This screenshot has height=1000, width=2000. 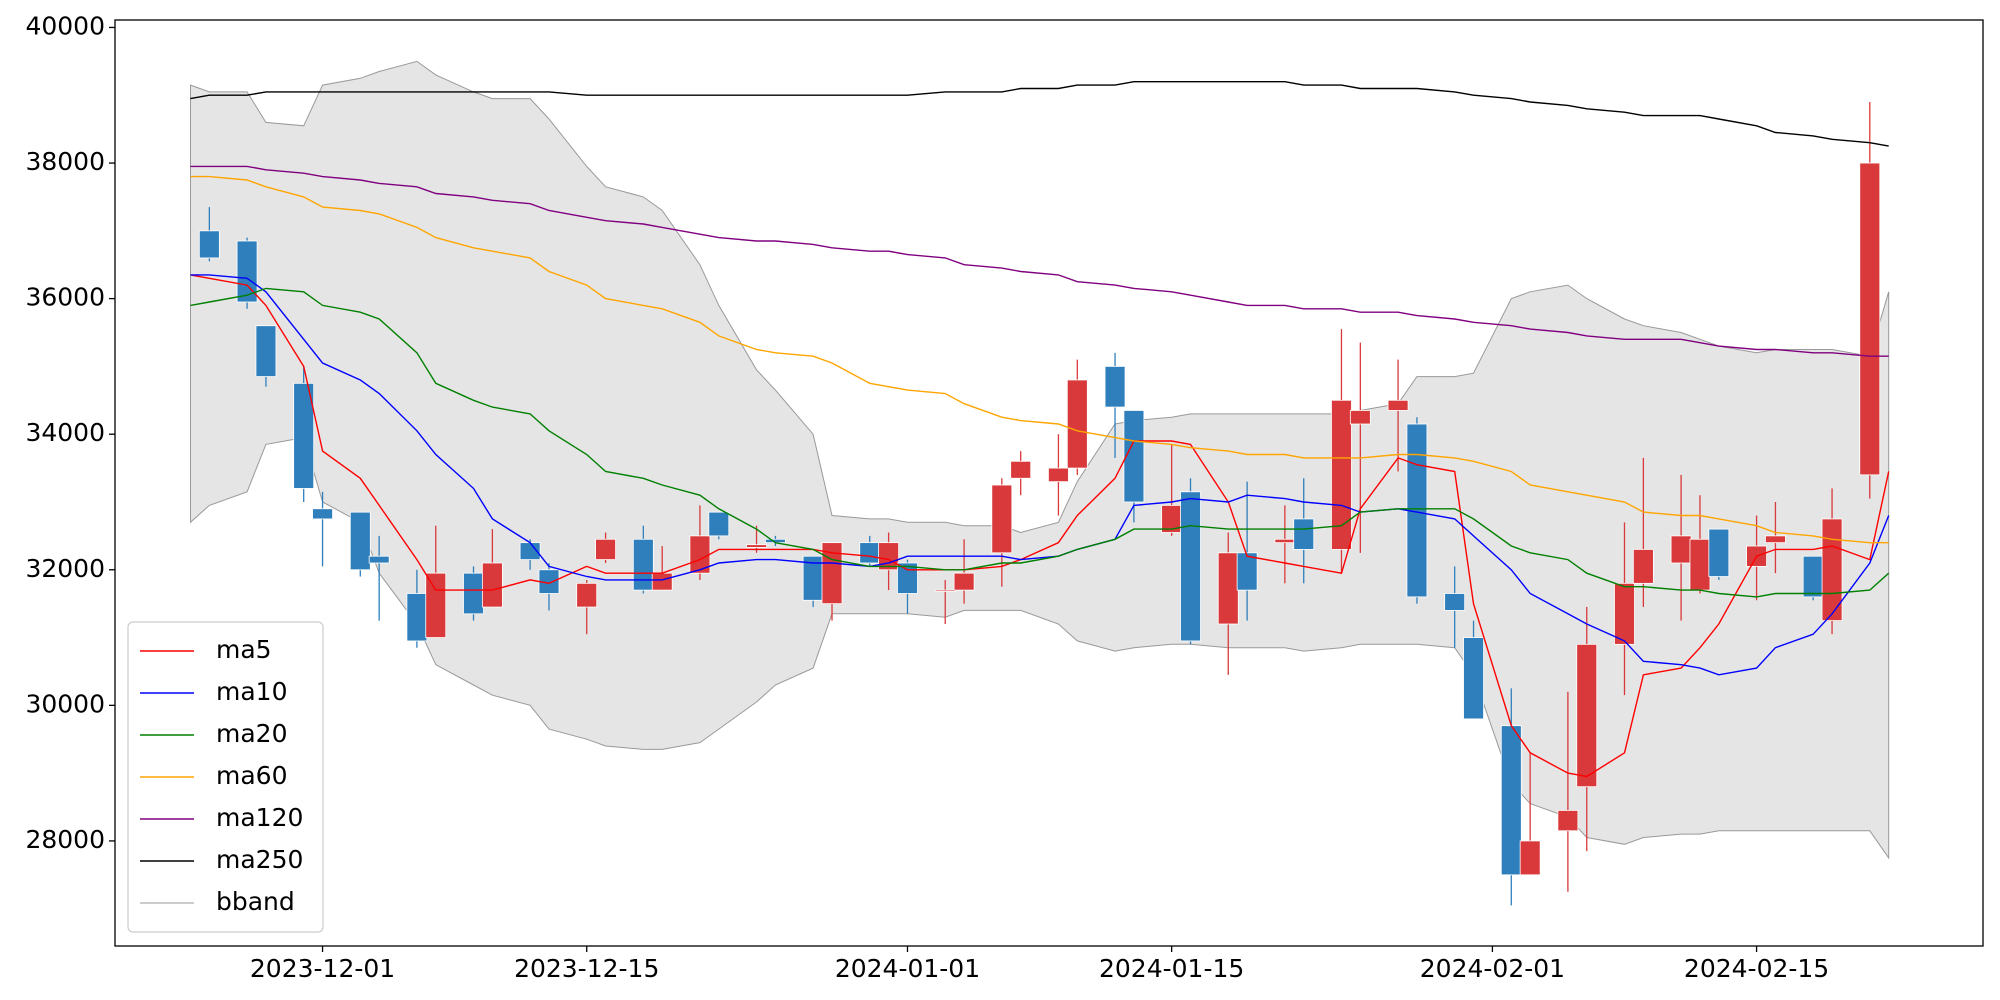 What do you see at coordinates (244, 649) in the screenshot?
I see `legend-label: ma5` at bounding box center [244, 649].